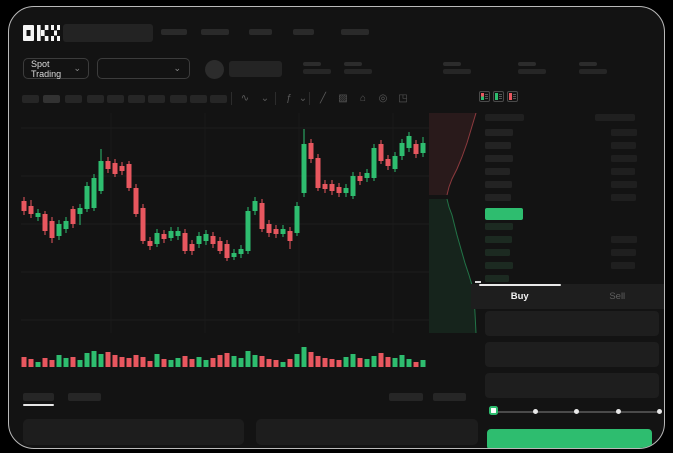  What do you see at coordinates (143, 68) in the screenshot?
I see `pair-selector-dropdown: ⌄` at bounding box center [143, 68].